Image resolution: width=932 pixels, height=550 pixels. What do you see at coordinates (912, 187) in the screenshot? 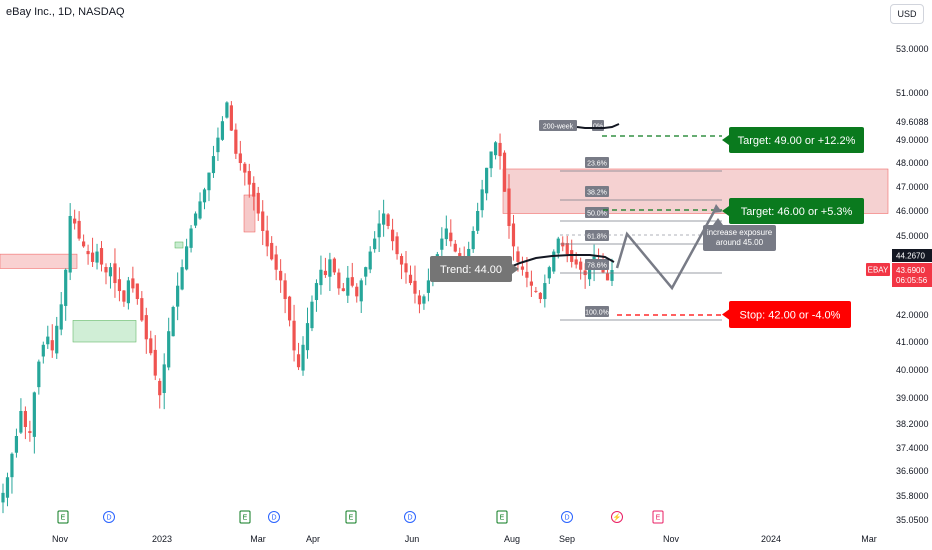
I see `price-tick: 47.0000` at bounding box center [912, 187].